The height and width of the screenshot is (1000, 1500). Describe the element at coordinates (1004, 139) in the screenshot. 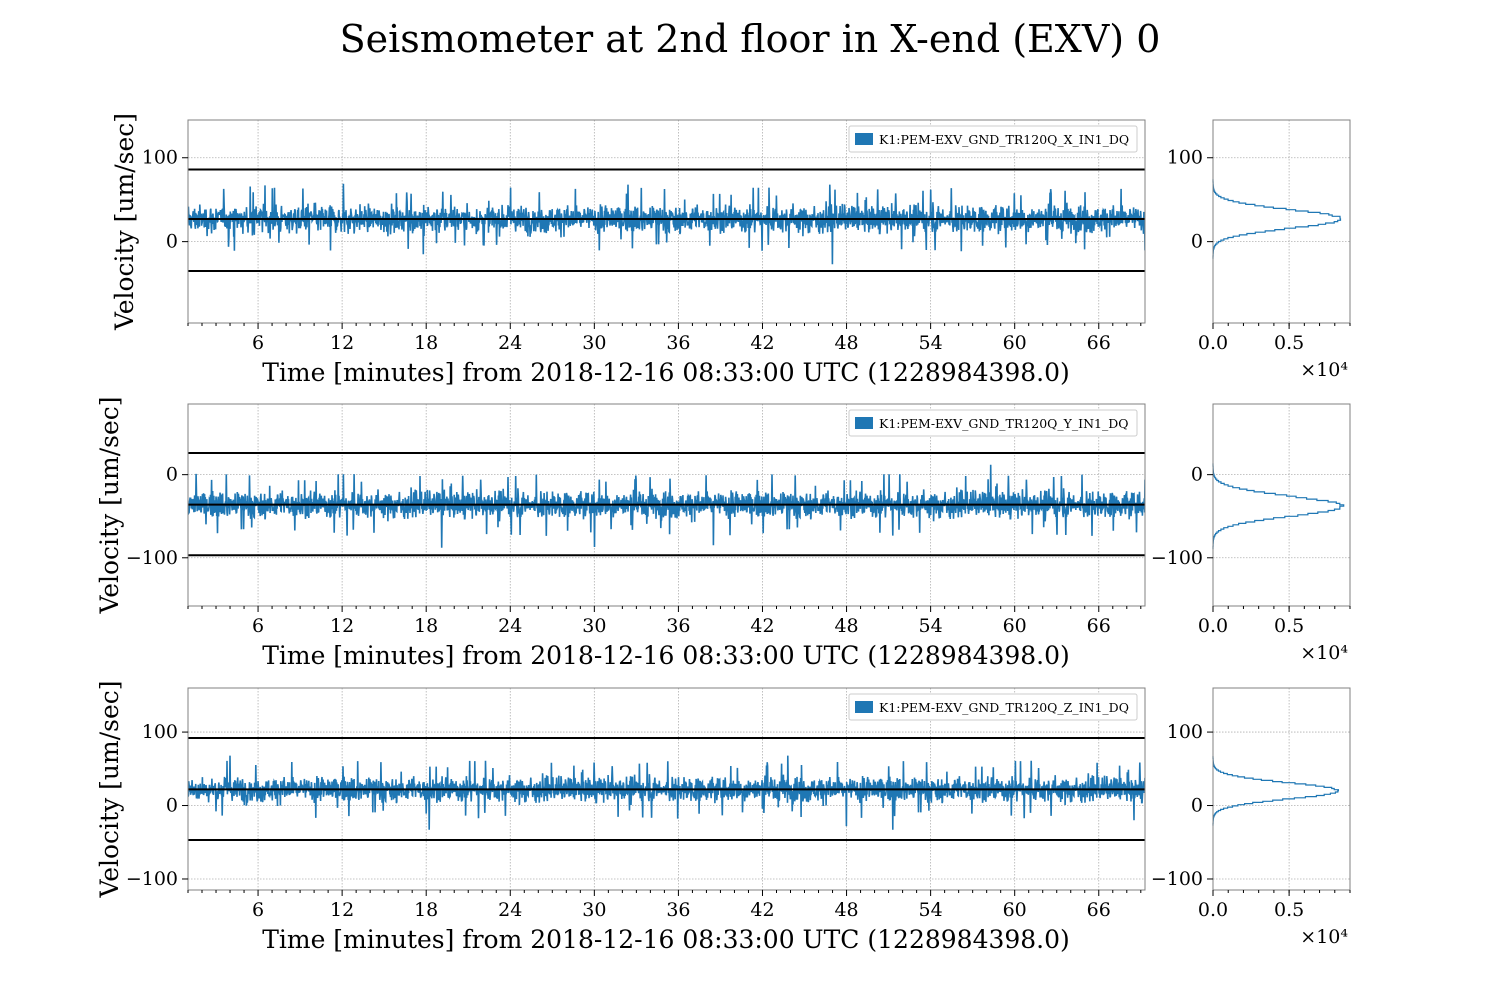

I see `legend-label: K1:PEM-EXV_GND_TR120Q_X_IN1_DQ` at that location.